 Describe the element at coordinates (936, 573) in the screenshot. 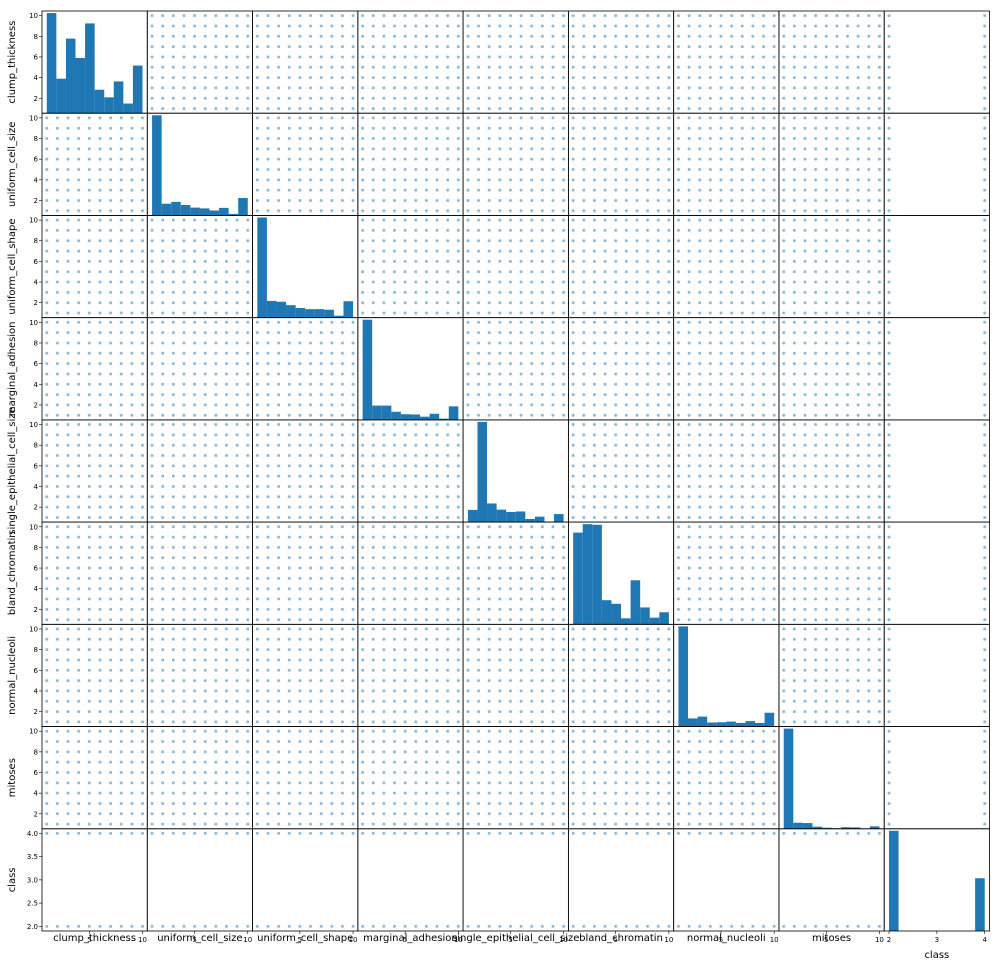

I see `panel-bland_chromatin-vs-class` at that location.